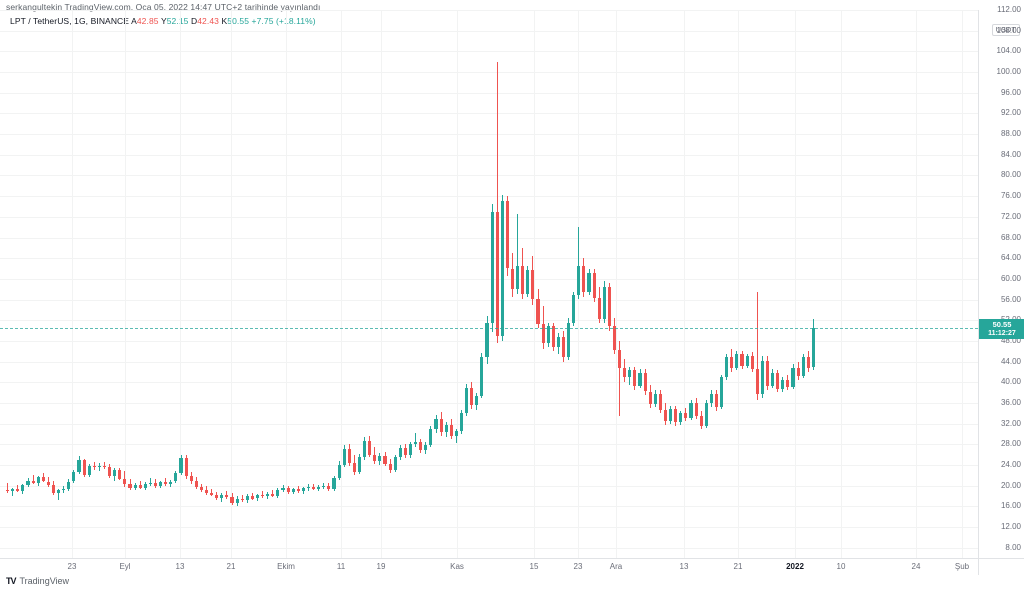  What do you see at coordinates (1001, 328) in the screenshot?
I see `last-price-tag: 50.55 11:12:27` at bounding box center [1001, 328].